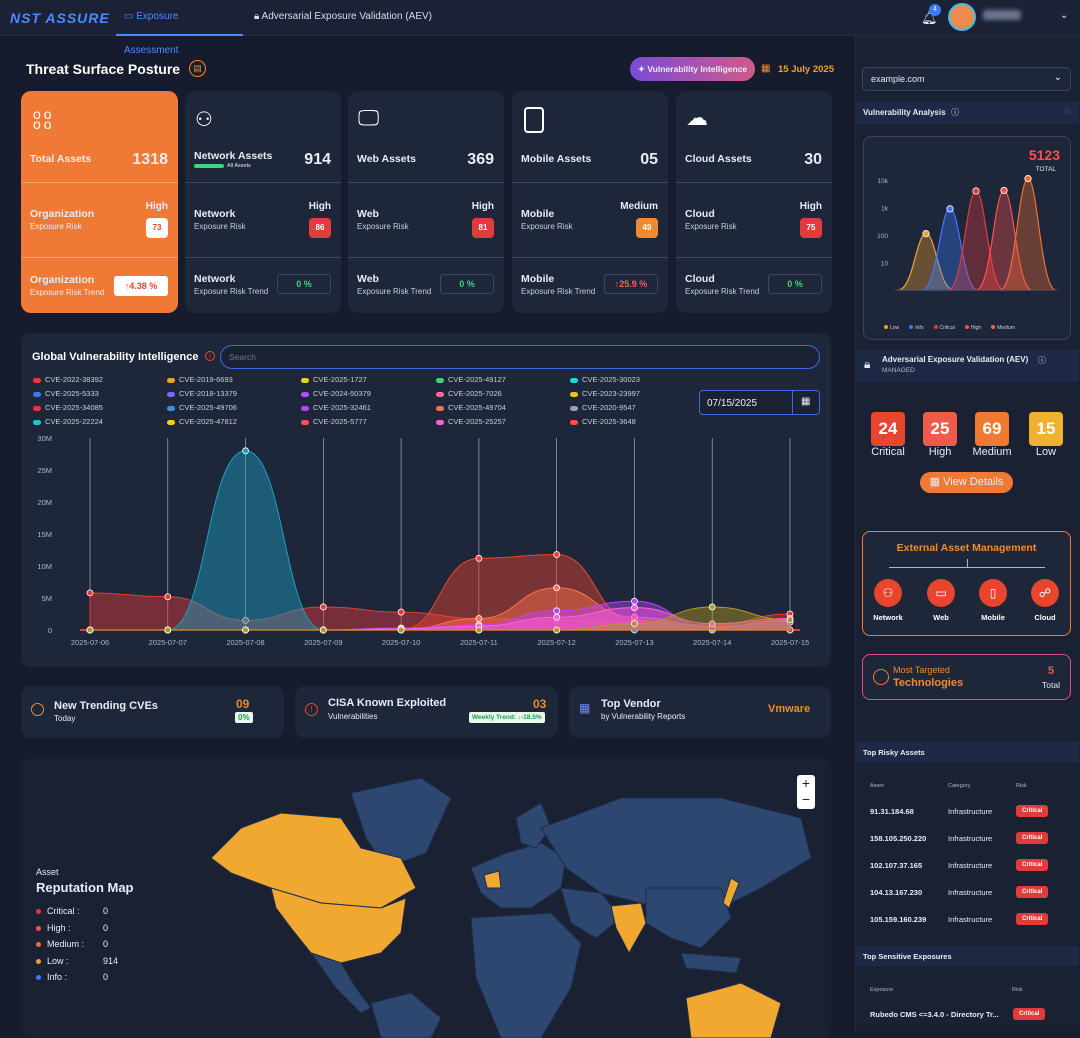 The width and height of the screenshot is (1080, 1038). I want to click on legend-item: CVE-2019-6693, so click(200, 379).